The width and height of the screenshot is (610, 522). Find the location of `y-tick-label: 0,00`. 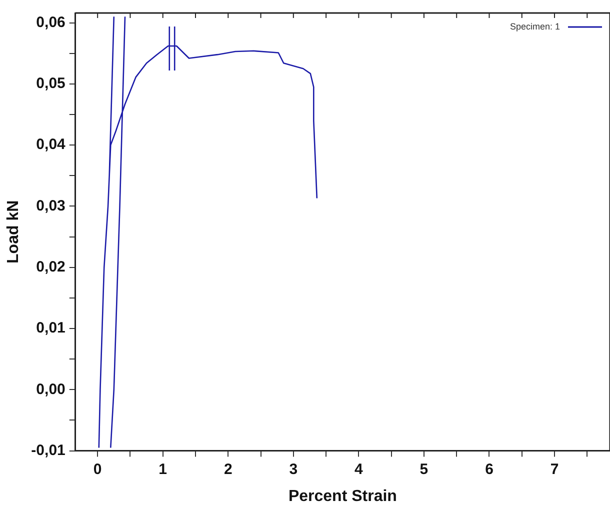

y-tick-label: 0,00 is located at coordinates (51, 389).